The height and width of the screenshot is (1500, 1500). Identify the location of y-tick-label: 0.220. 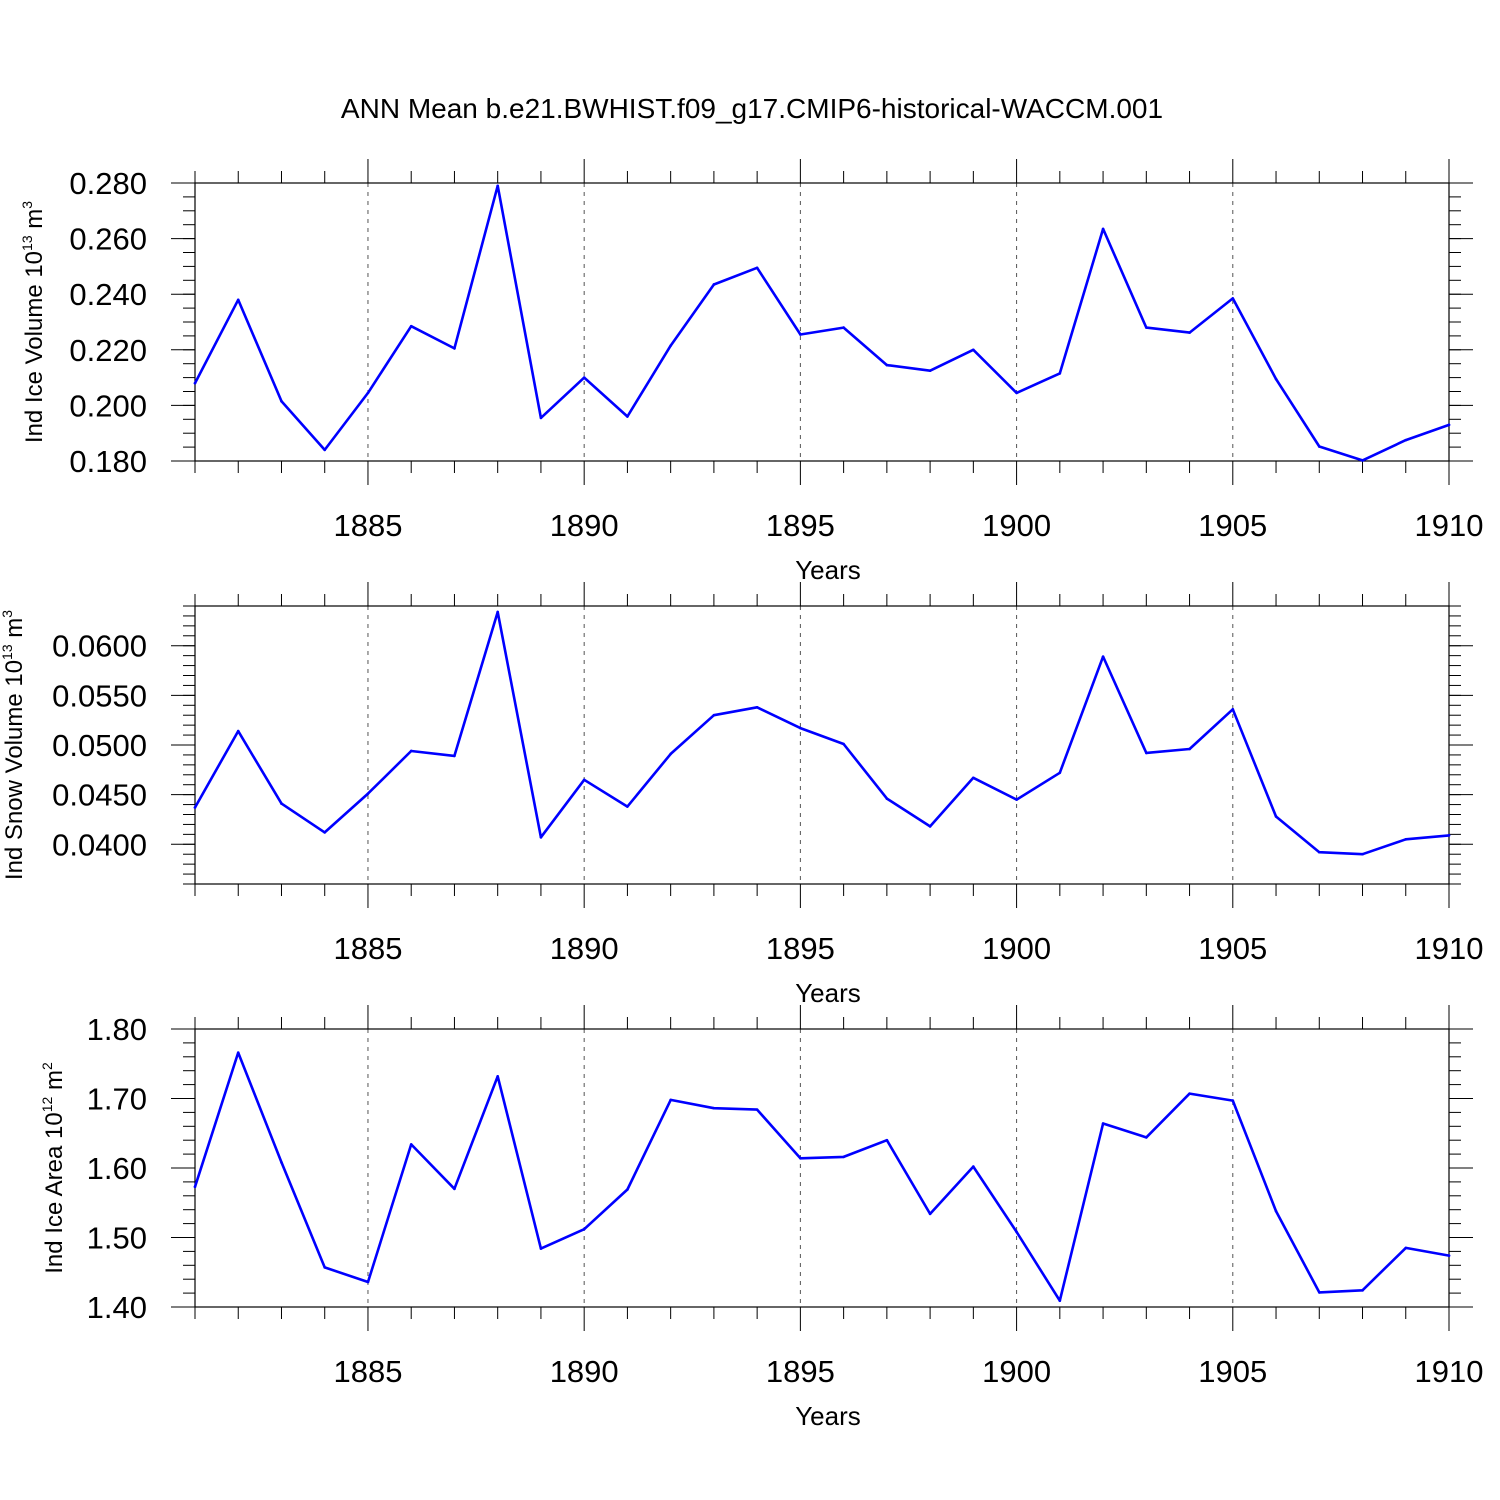
(108, 350).